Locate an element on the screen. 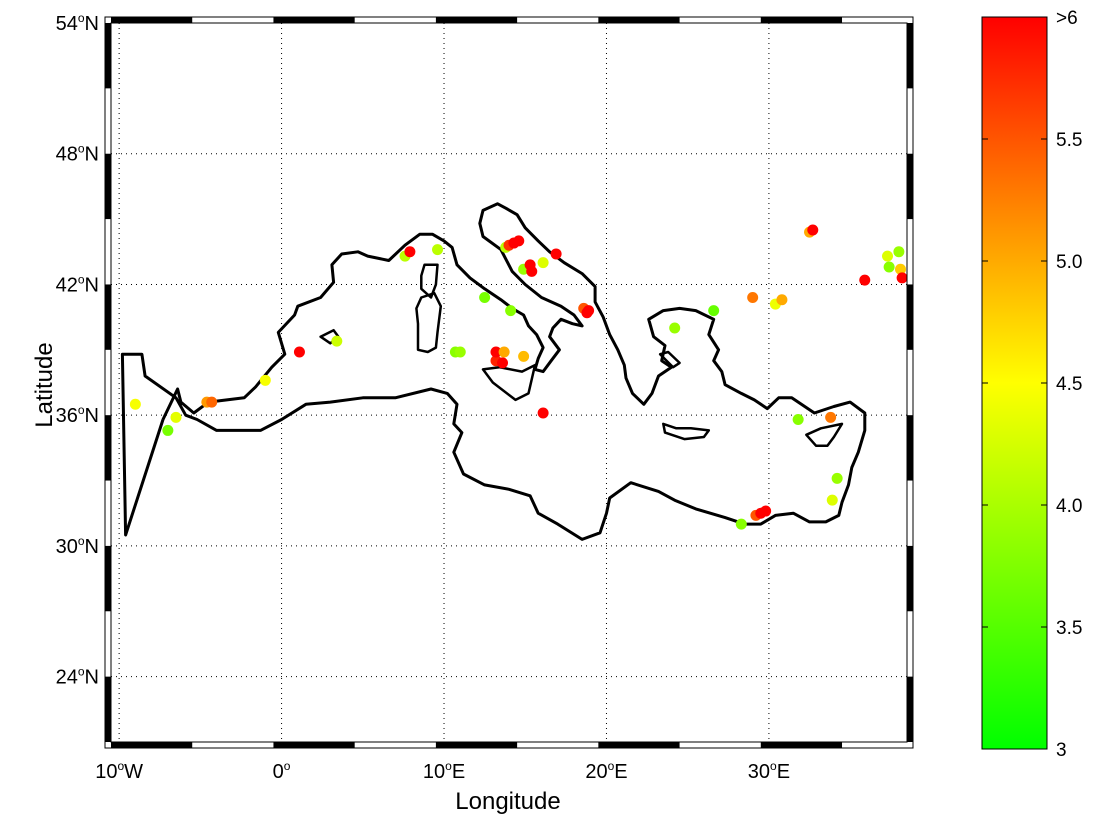 The width and height of the screenshot is (1103, 823). colorbar: 3 3.5 4.0 4.5 5.0 5.5 >6 is located at coordinates (1031, 384).